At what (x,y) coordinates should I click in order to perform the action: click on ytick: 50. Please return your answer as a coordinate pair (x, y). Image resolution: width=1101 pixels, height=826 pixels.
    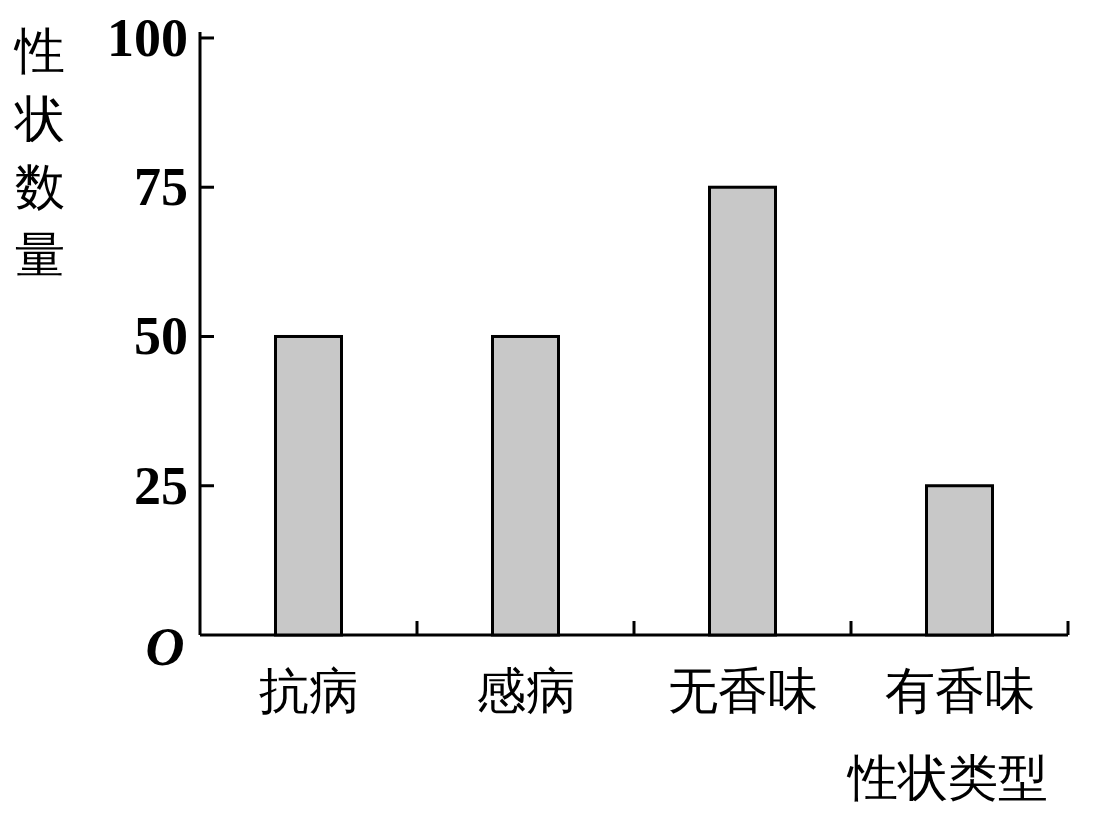
    Looking at the image, I should click on (161, 336).